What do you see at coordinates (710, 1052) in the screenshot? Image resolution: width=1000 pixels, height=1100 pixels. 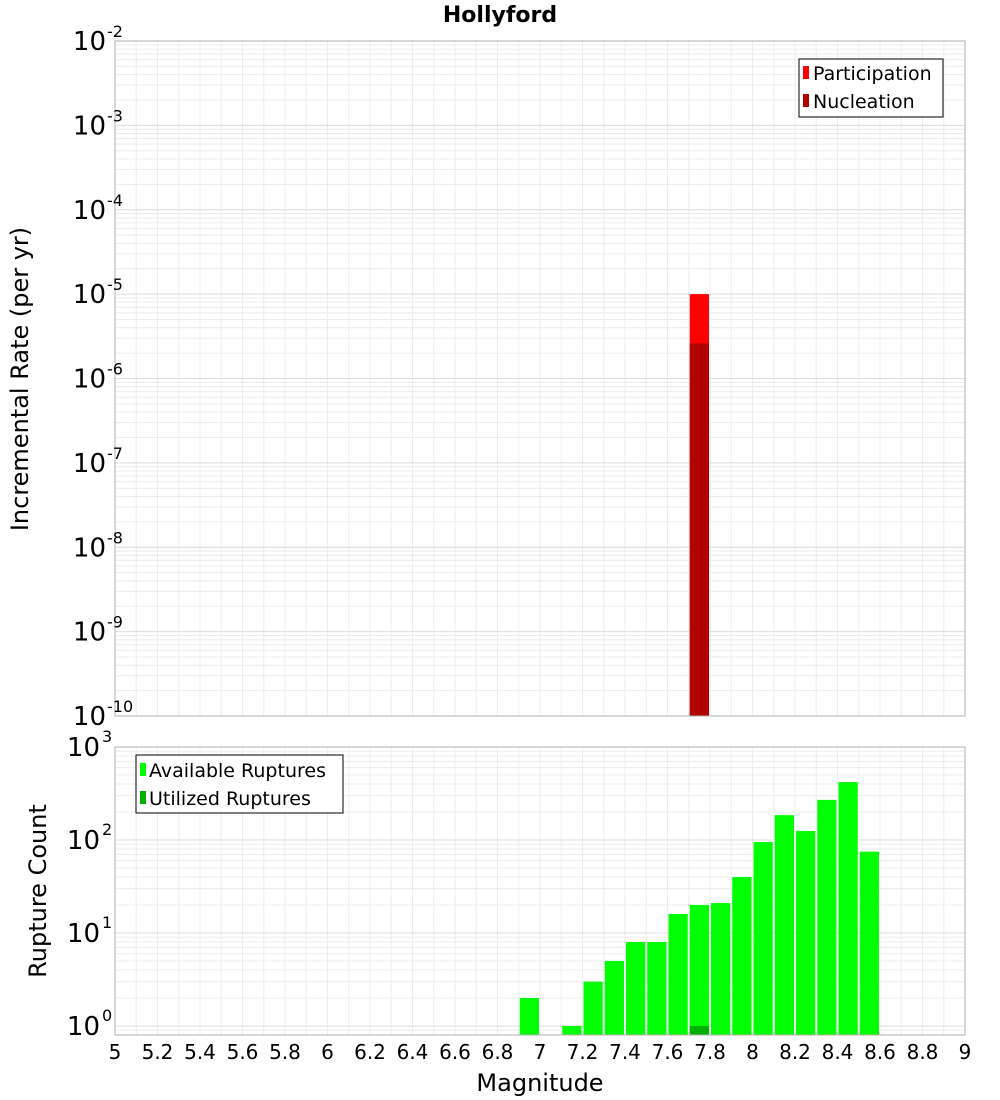 I see `x-tick-label: 7.8` at bounding box center [710, 1052].